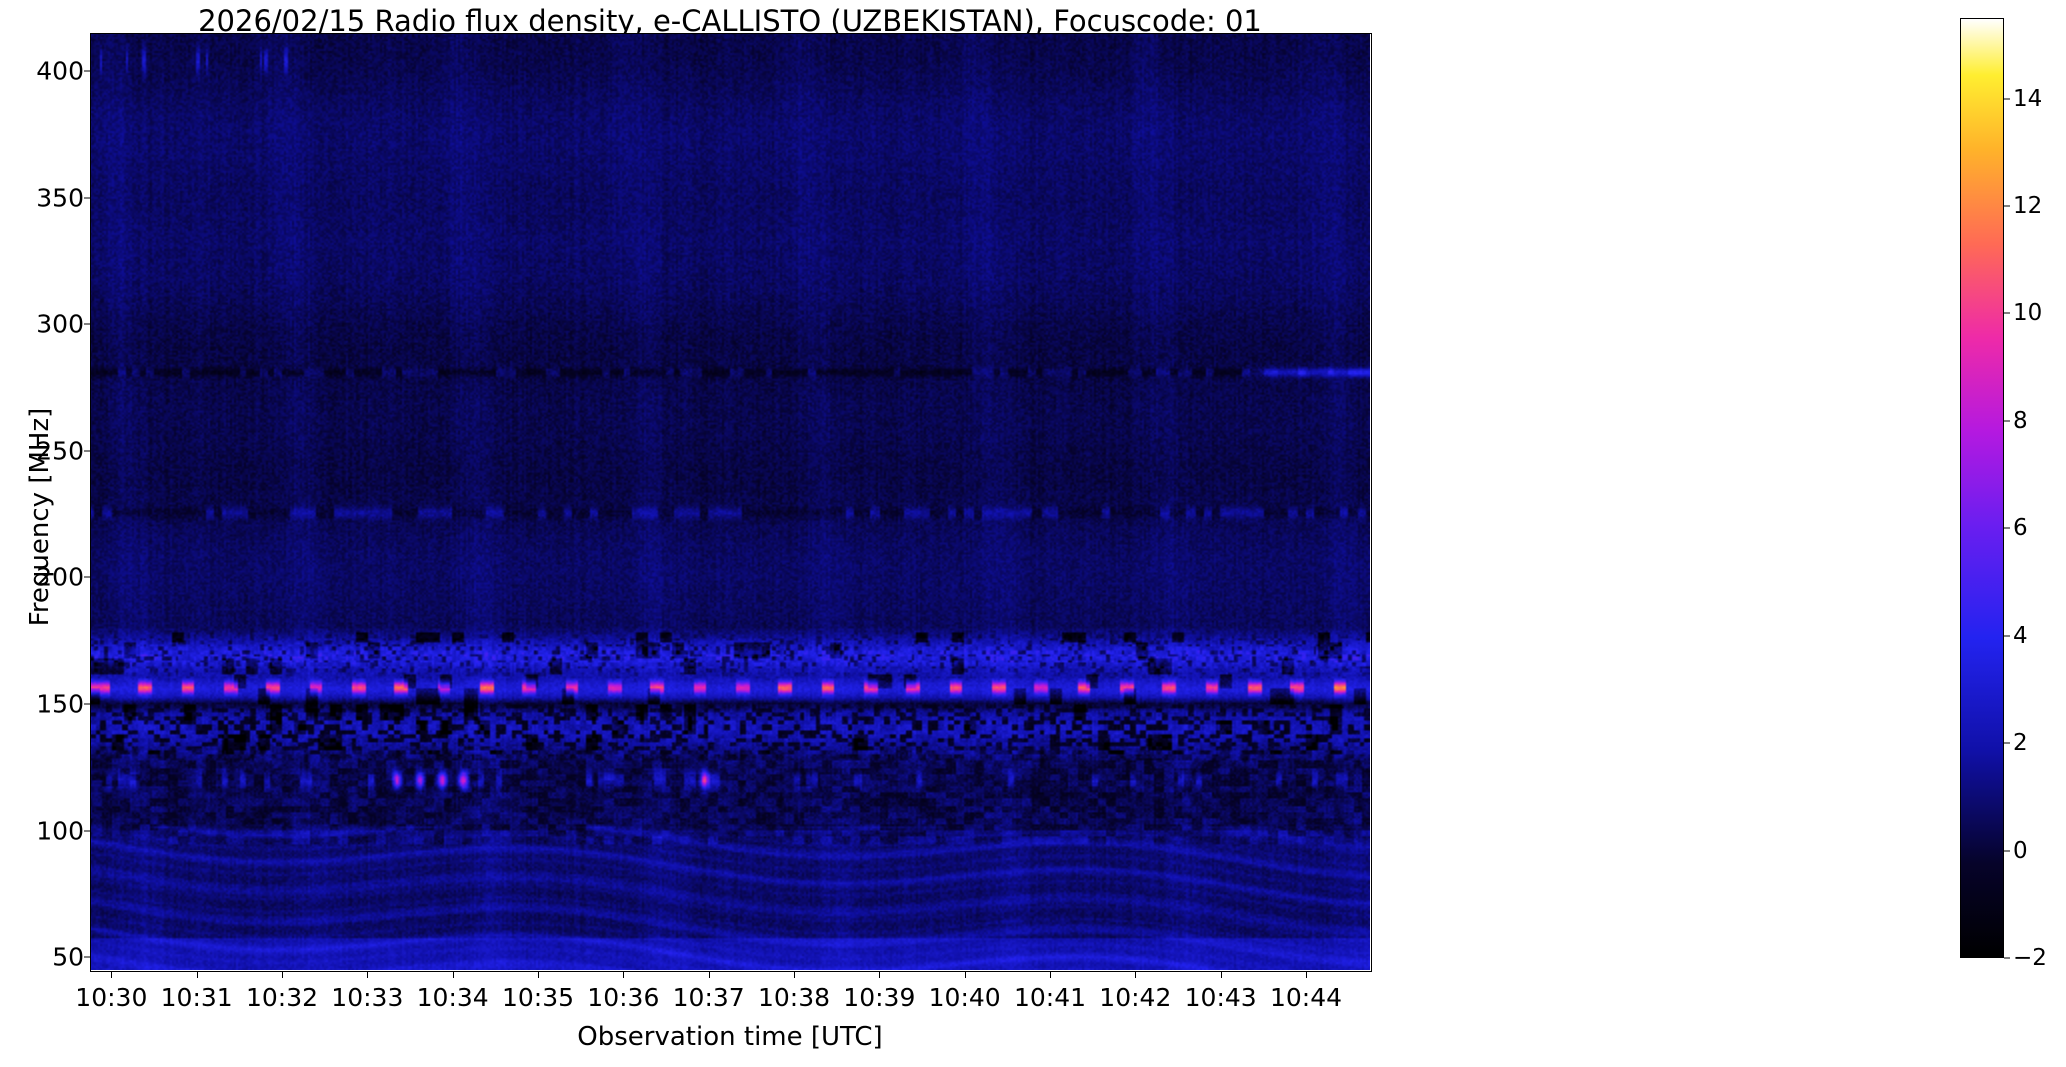 The image size is (2066, 1067). What do you see at coordinates (1135, 997) in the screenshot?
I see `x-tick-label: 10:42` at bounding box center [1135, 997].